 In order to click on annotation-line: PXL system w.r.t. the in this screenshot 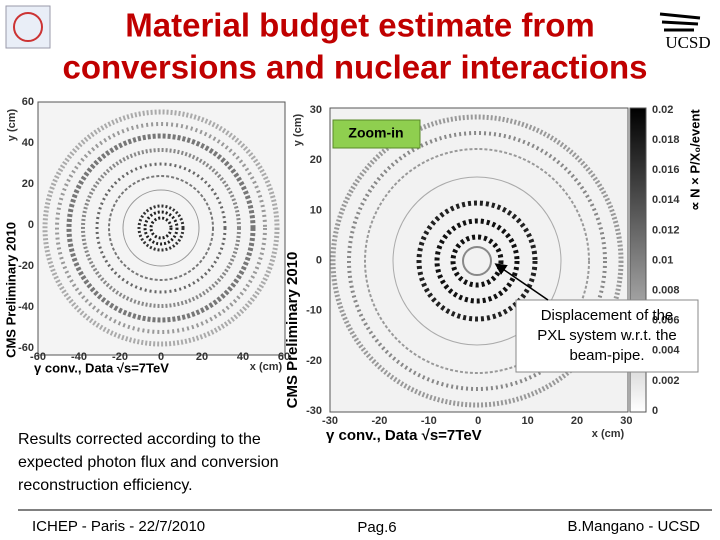, I will do `click(607, 335)`.